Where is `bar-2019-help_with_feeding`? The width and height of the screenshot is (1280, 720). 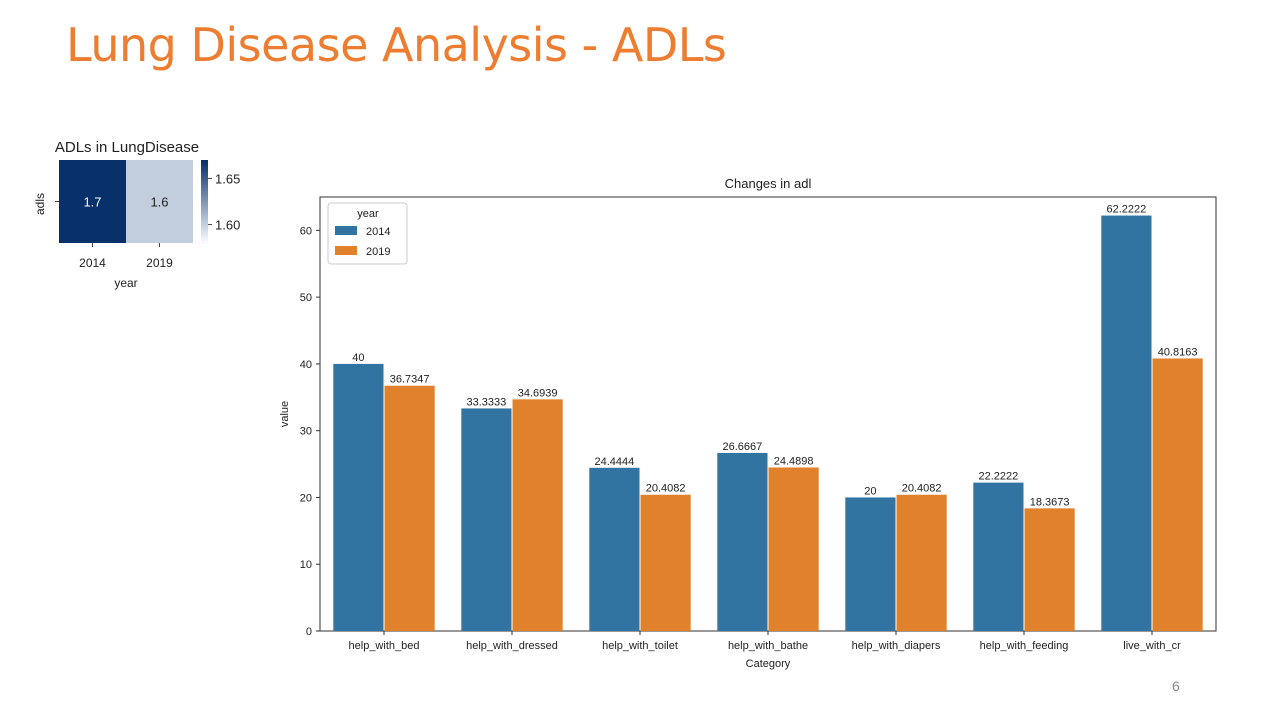 bar-2019-help_with_feeding is located at coordinates (1049, 569).